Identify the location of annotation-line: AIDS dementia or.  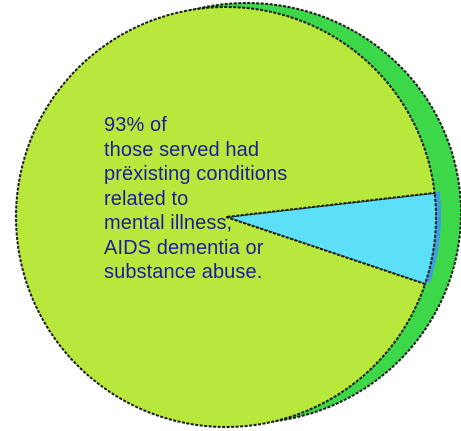
(184, 247).